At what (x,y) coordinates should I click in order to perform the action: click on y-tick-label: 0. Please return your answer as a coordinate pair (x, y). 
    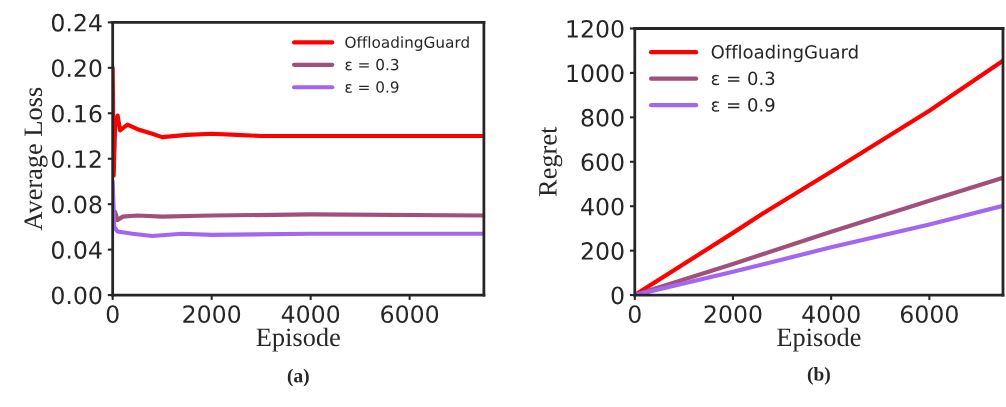
    Looking at the image, I should click on (617, 295).